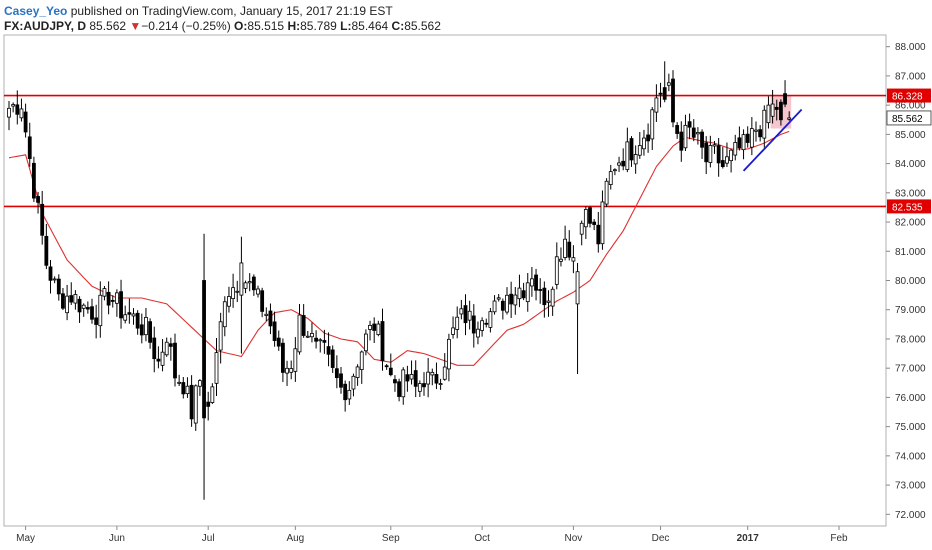  Describe the element at coordinates (432, 535) in the screenshot. I see `x-axis: May Jun Jul Aug Sep Oct Nov Dec 2017 Feb` at that location.